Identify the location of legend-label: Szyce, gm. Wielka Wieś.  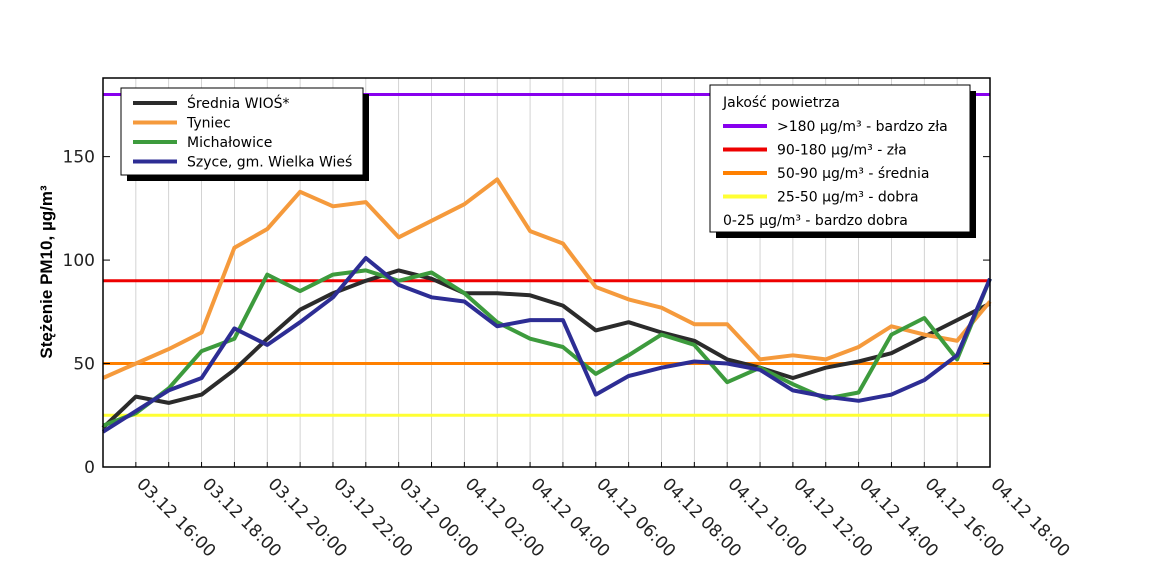
(269, 163).